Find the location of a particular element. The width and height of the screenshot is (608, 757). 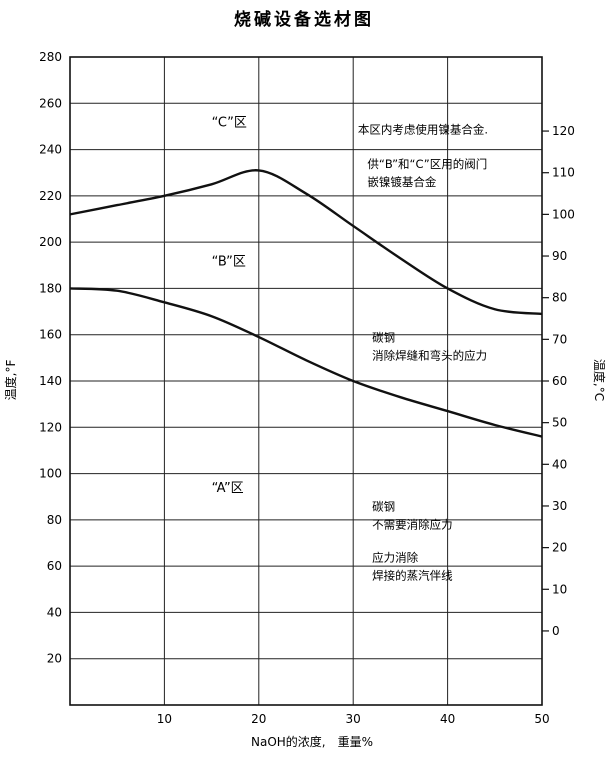

y-tick-label-left: 280 is located at coordinates (50, 57).